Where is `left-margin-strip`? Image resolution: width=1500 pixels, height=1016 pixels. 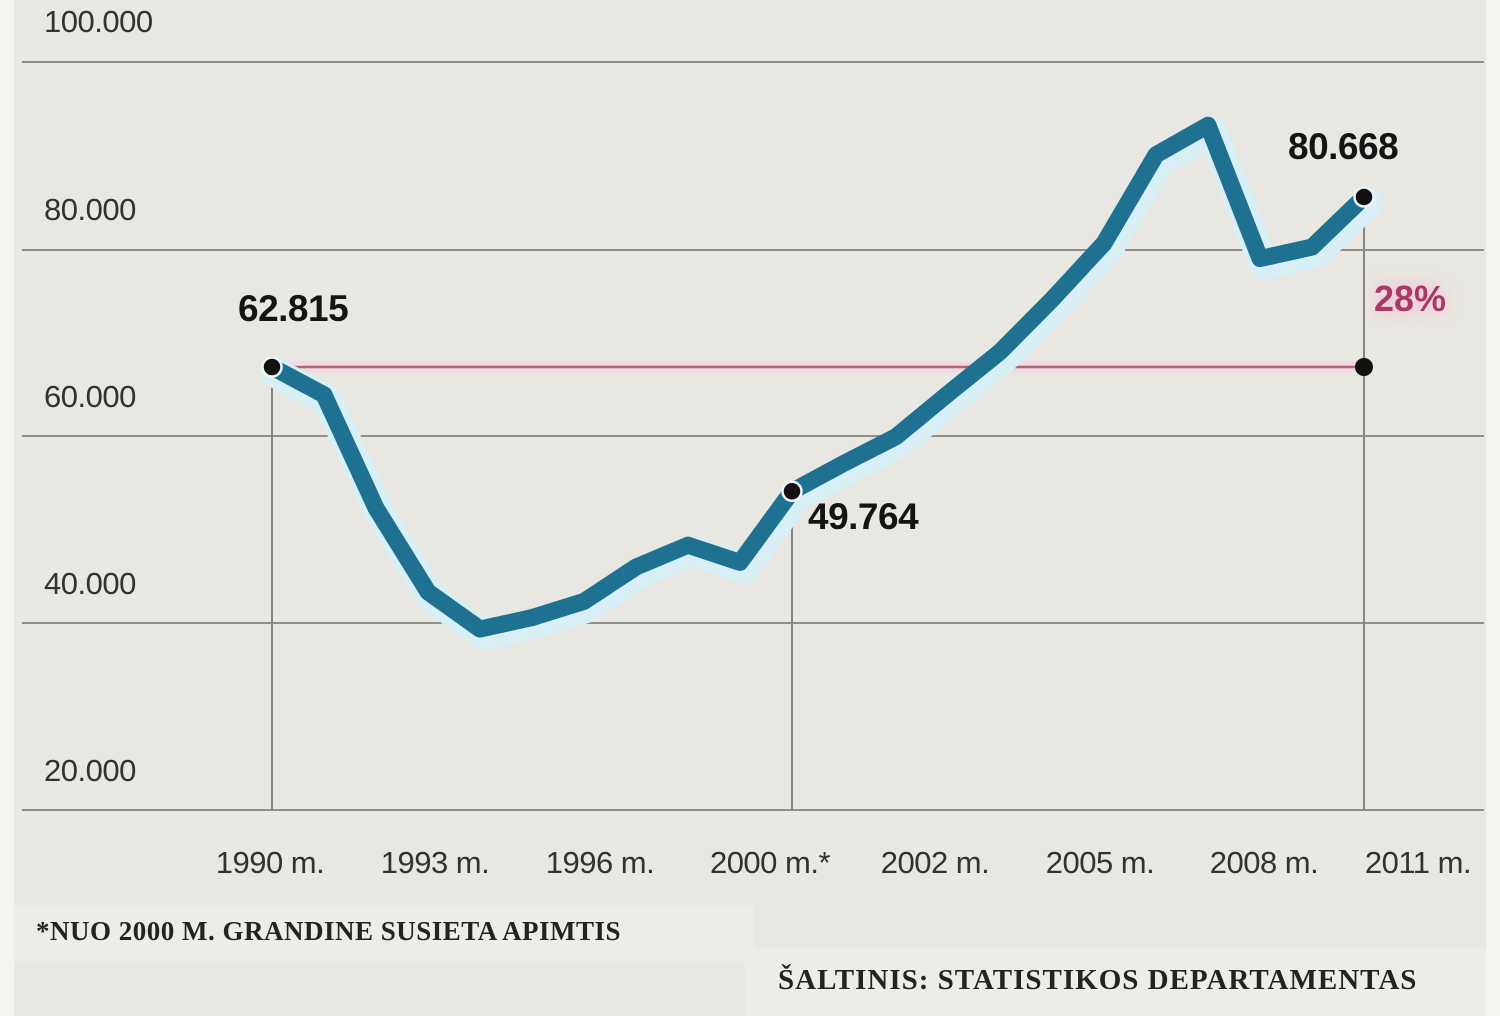 left-margin-strip is located at coordinates (7, 508).